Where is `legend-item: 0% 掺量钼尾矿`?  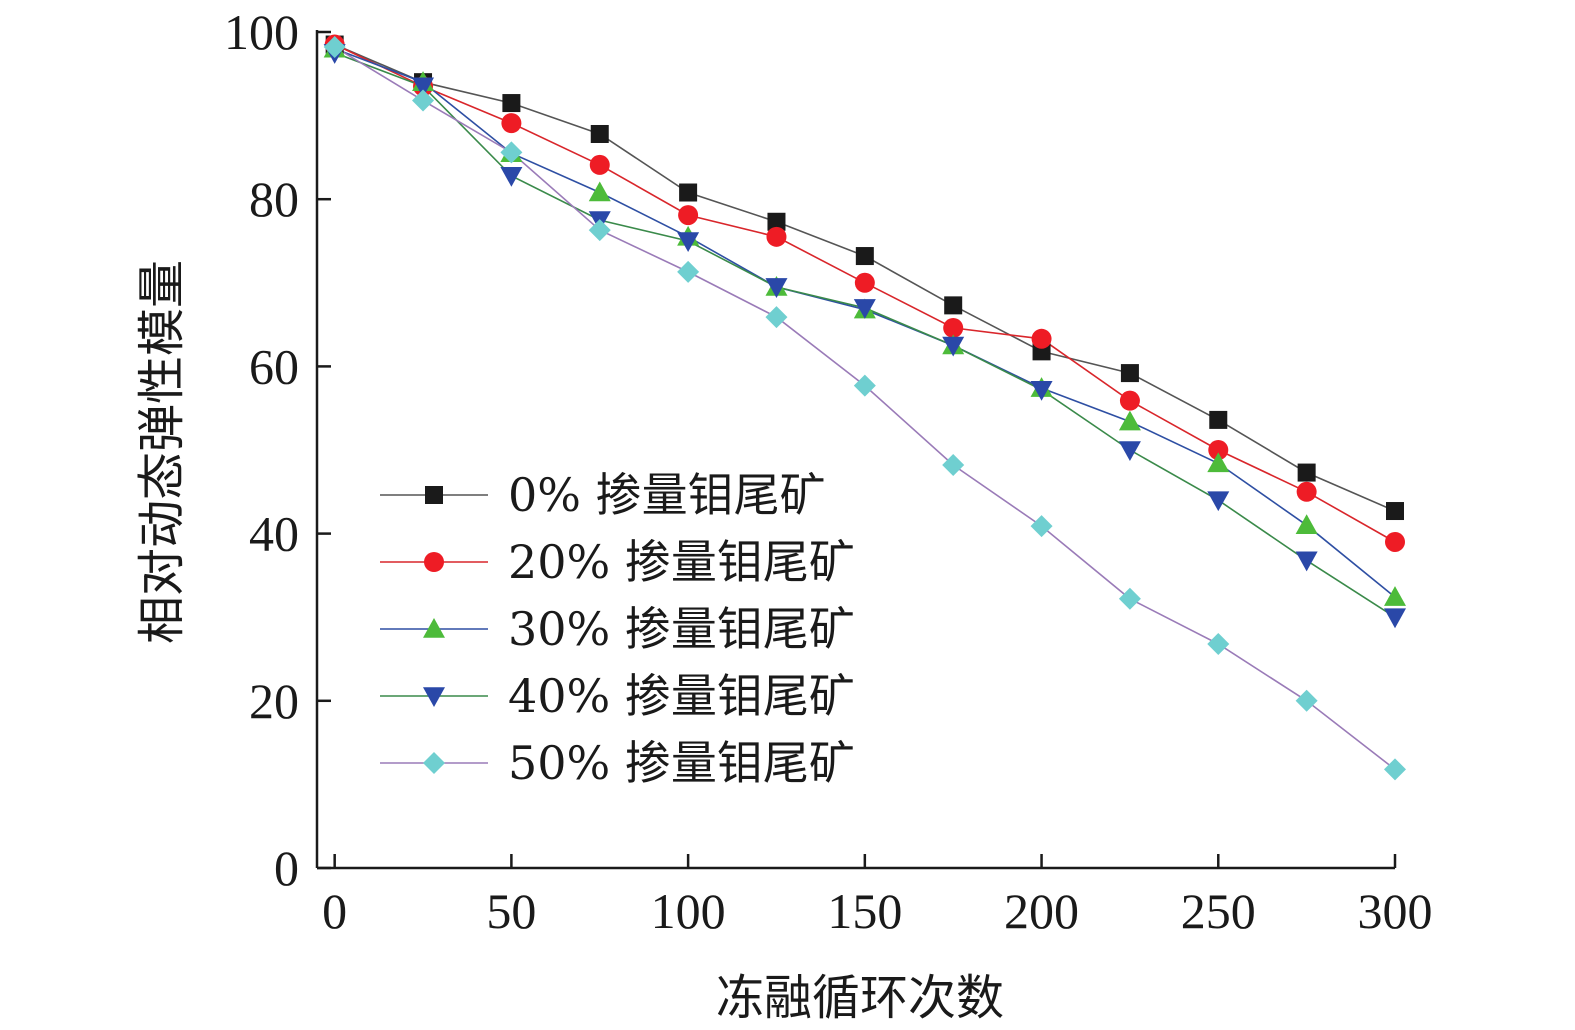
legend-item: 0% 掺量钼尾矿 is located at coordinates (603, 495).